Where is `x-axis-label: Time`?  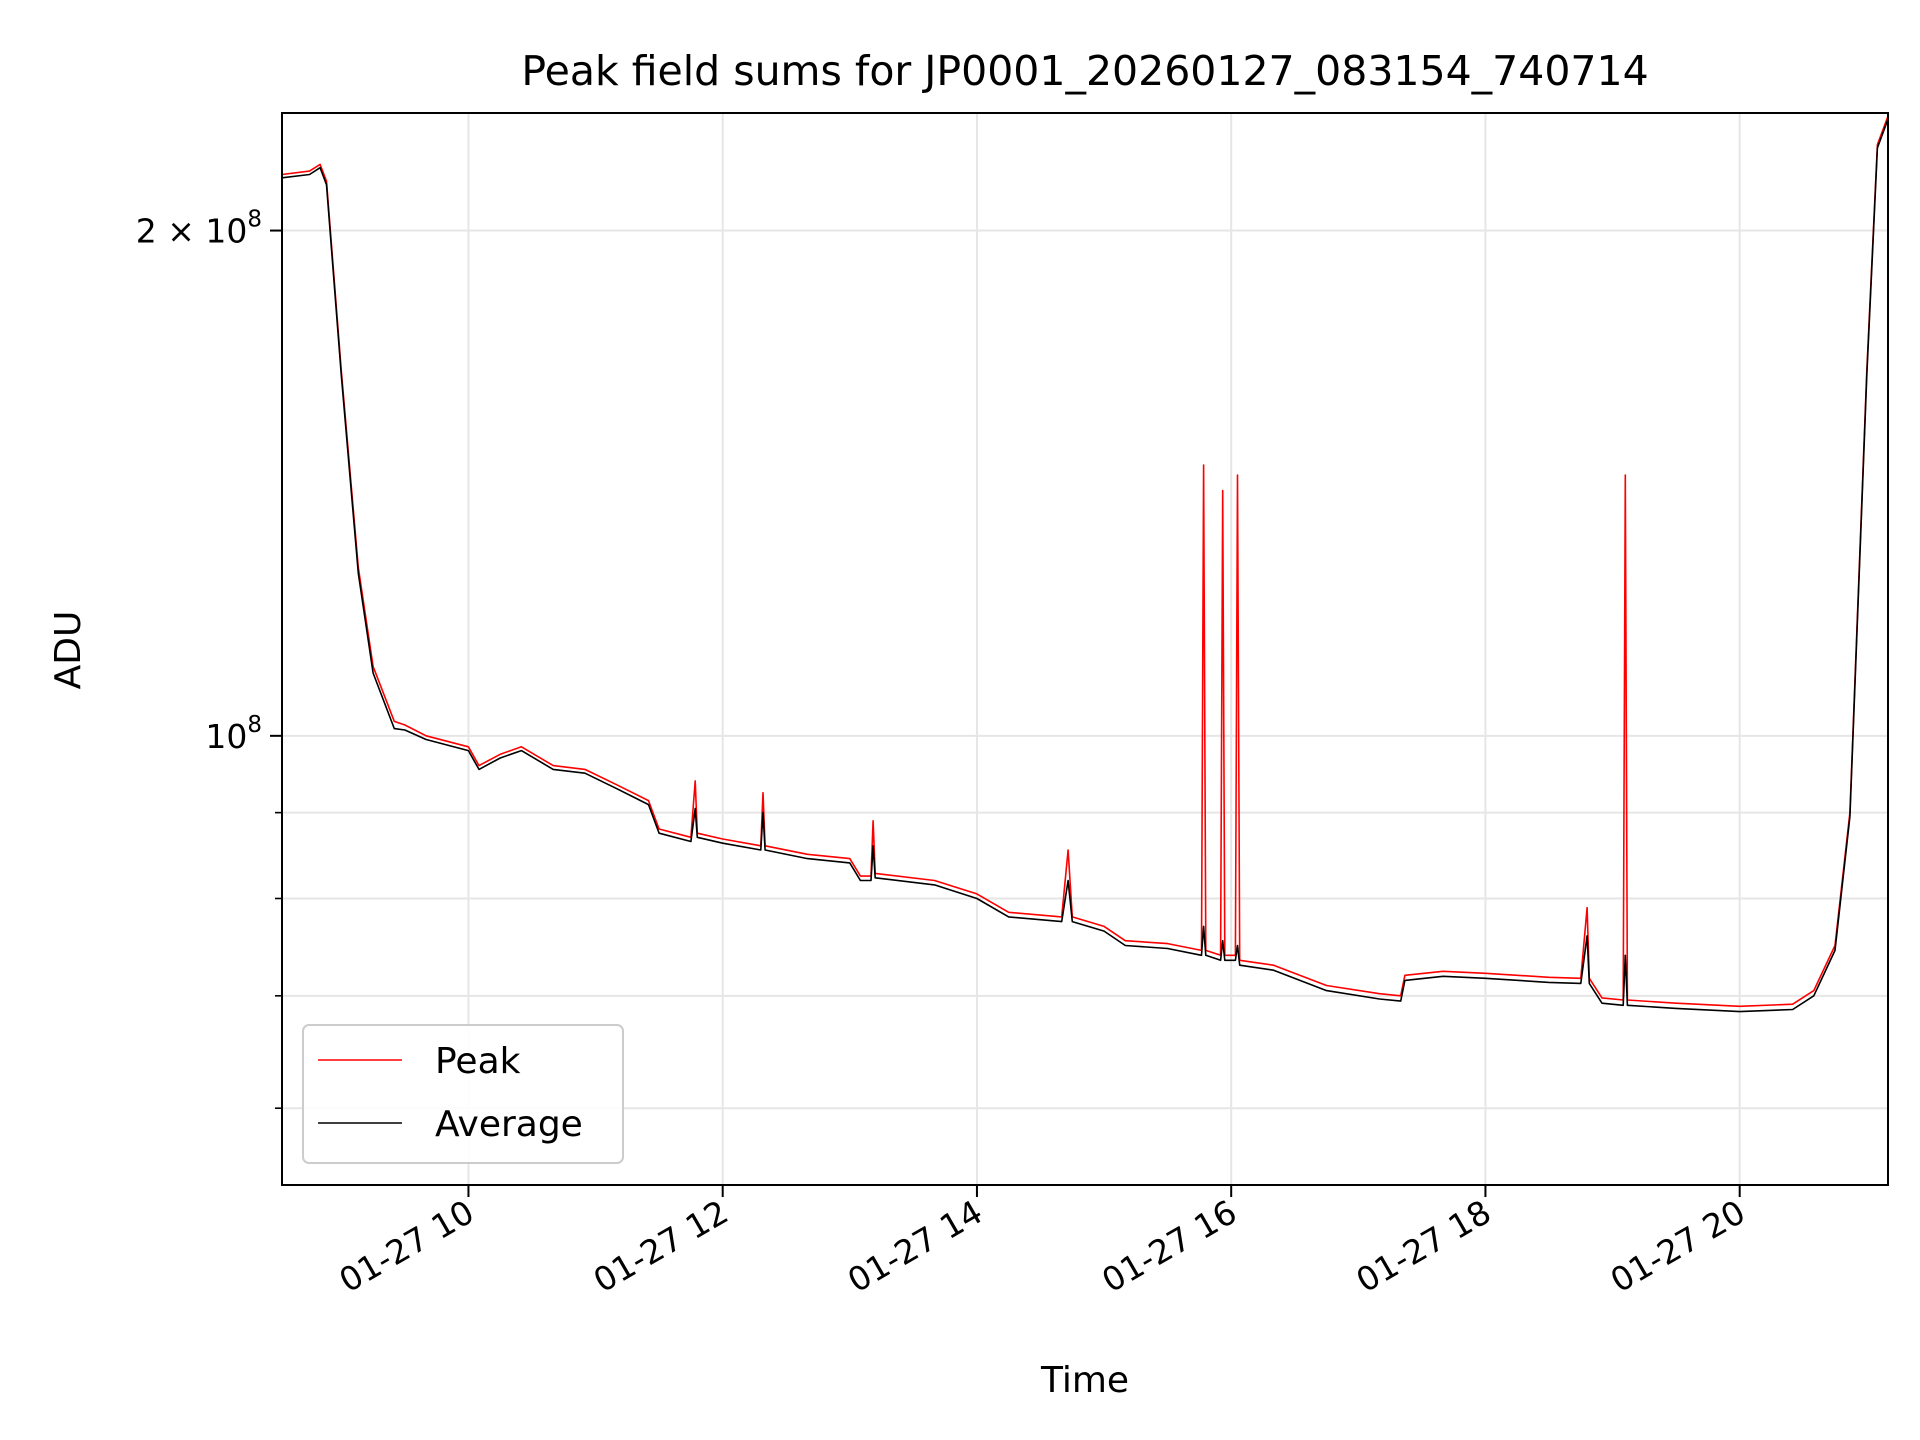
x-axis-label: Time is located at coordinates (1084, 1380).